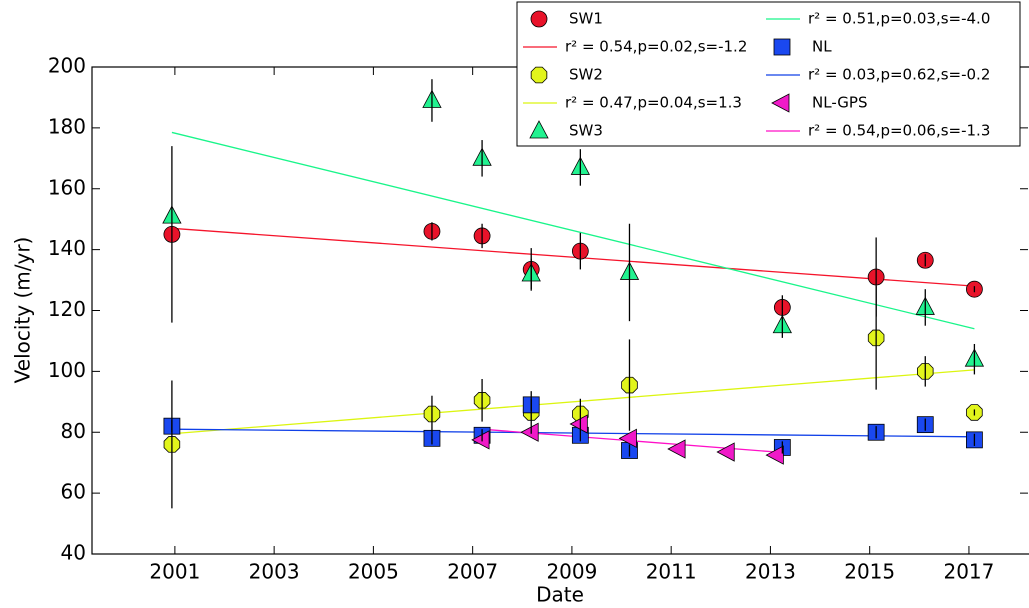 The image size is (1029, 608). I want to click on legend-box, so click(768, 74).